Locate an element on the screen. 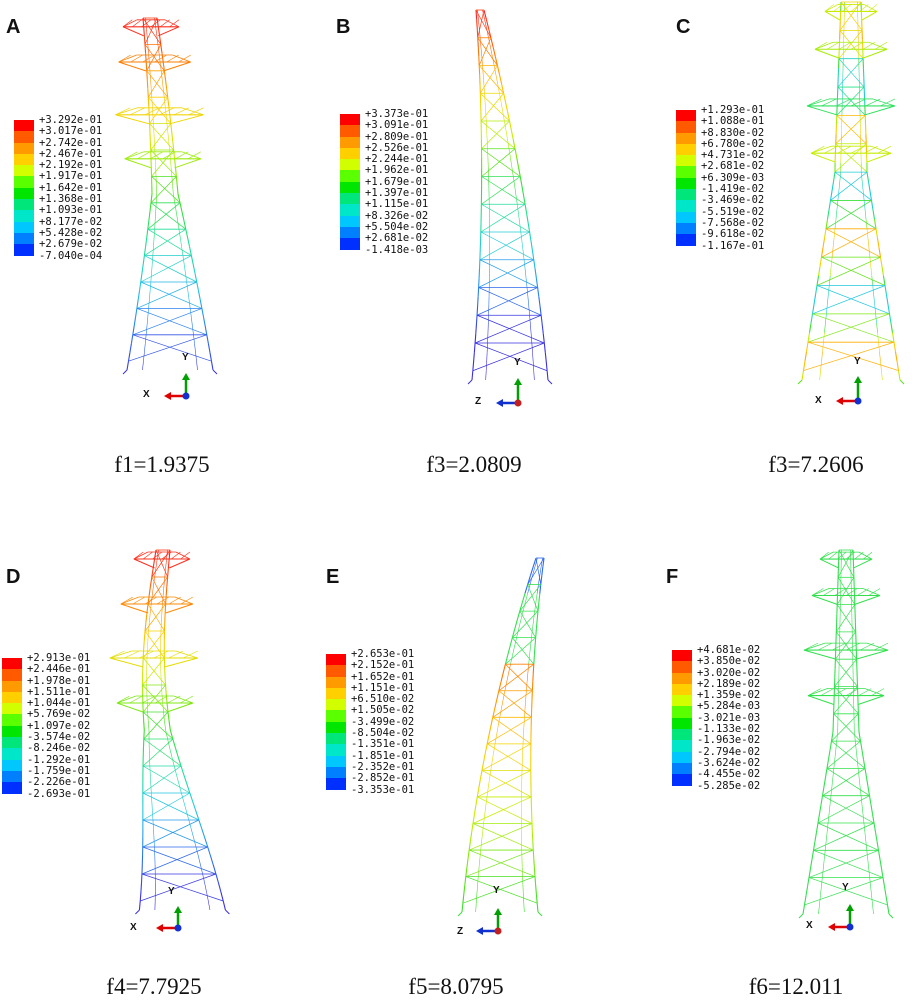 Image resolution: width=920 pixels, height=1001 pixels. legend-value: +3.091e-01 is located at coordinates (397, 125).